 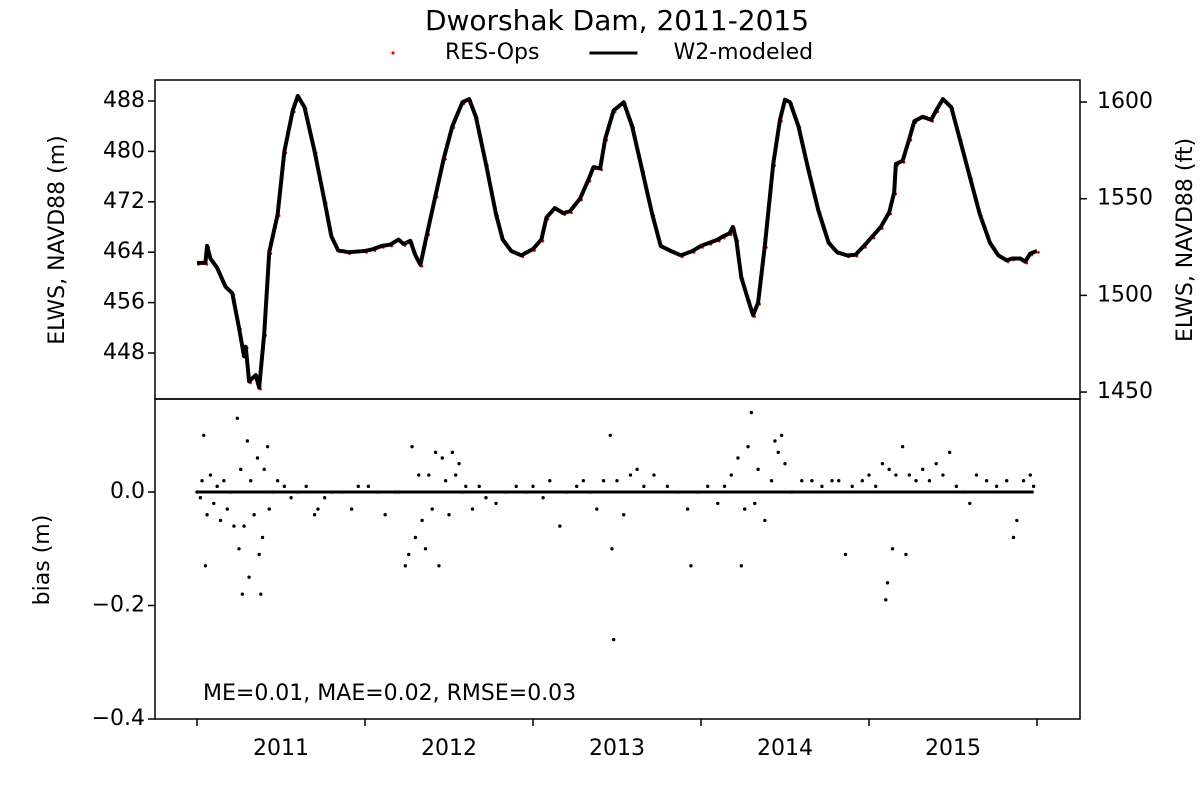 I want to click on y-tick-label: 456, so click(x=124, y=302).